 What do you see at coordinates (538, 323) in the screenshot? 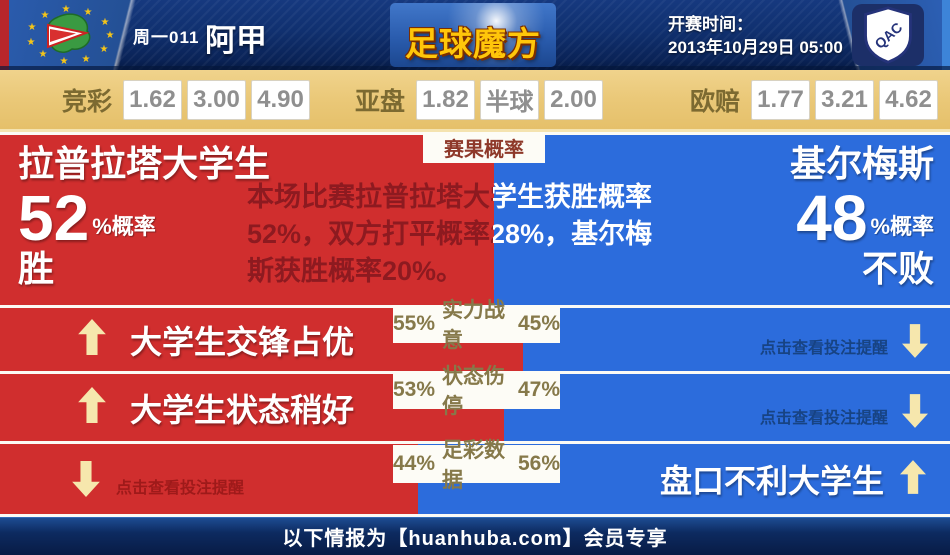
I see `away-factor-percent: 45%` at bounding box center [538, 323].